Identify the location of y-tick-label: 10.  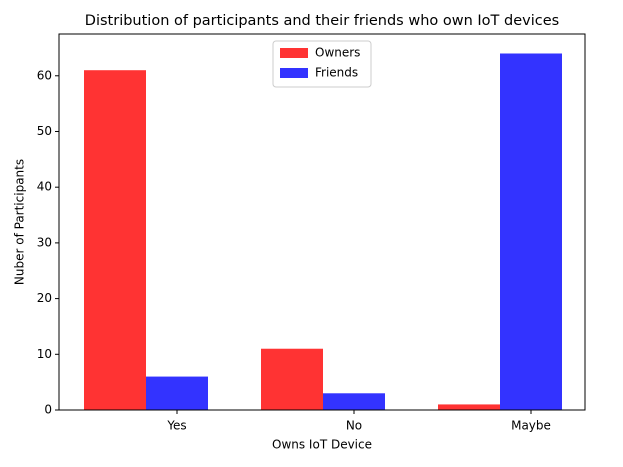
(44, 354).